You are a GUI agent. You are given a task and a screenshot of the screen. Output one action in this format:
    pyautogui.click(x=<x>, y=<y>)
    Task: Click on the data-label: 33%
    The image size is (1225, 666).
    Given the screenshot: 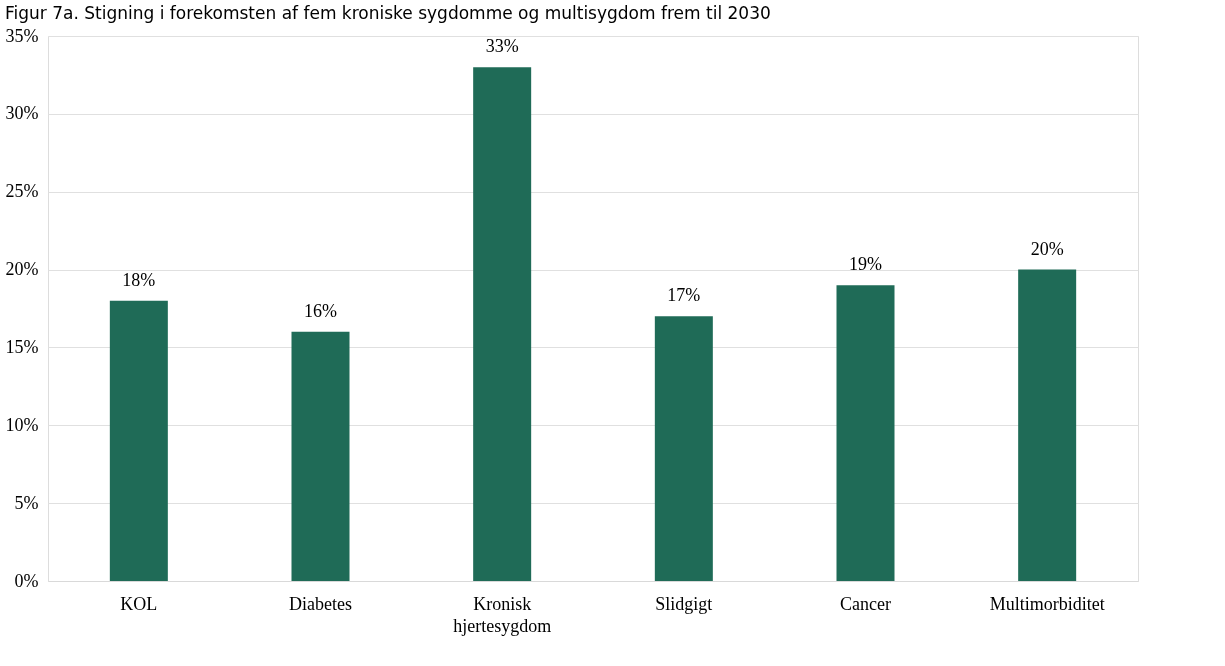 What is the action you would take?
    pyautogui.click(x=502, y=46)
    